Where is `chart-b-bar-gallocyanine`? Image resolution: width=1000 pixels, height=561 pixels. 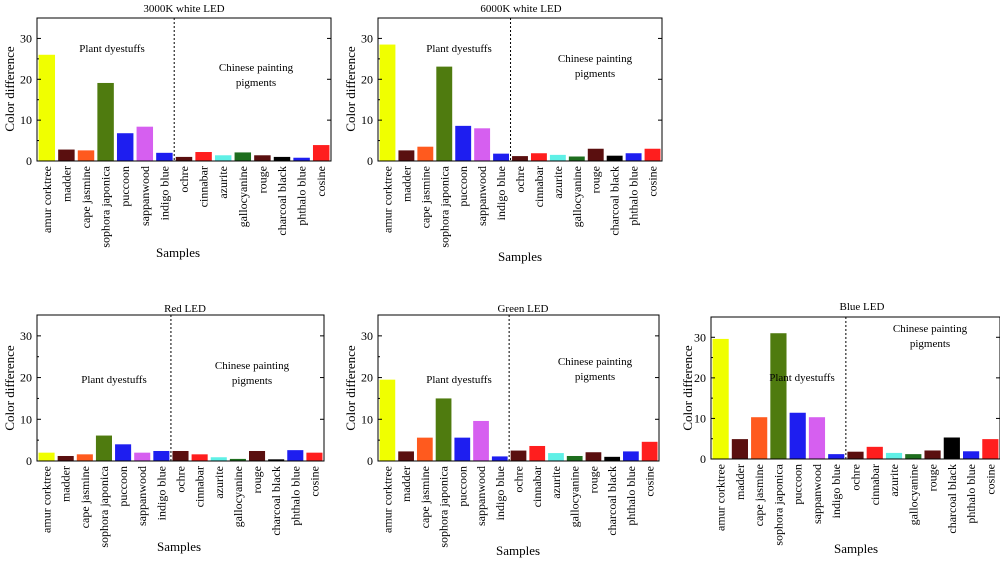 chart-b-bar-gallocyanine is located at coordinates (576, 158).